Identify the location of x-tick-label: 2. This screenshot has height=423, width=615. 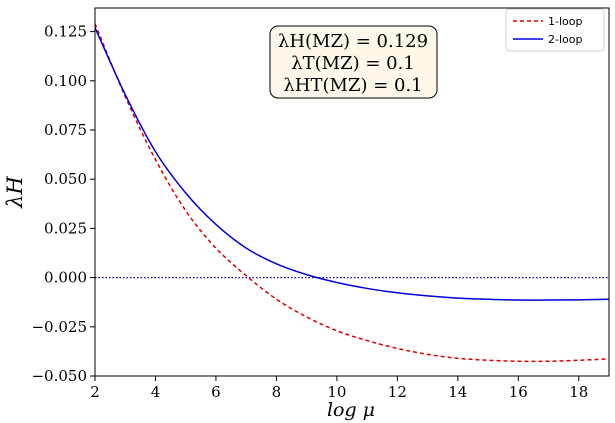
(95, 392).